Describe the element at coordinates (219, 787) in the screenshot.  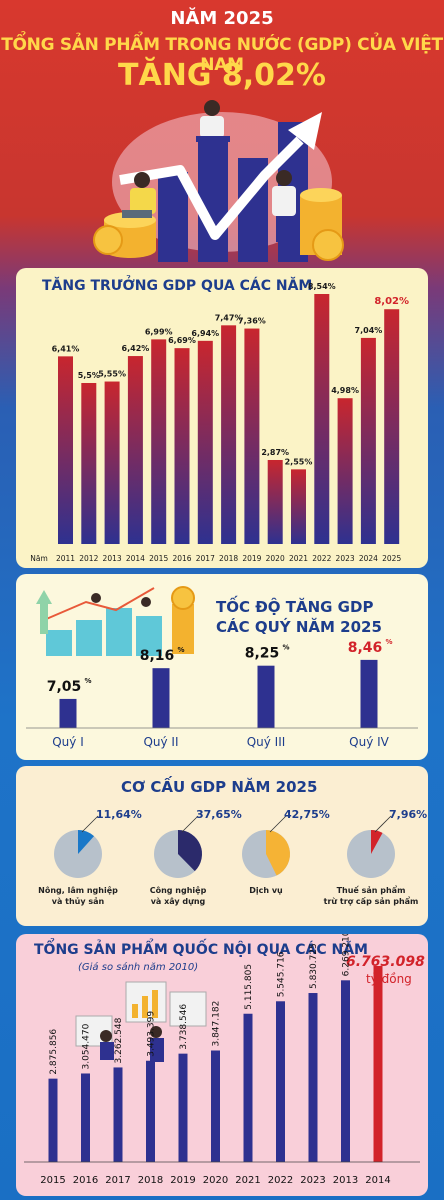
I see `gdp-structure-title: CƠ CẤU GDP NĂM 2025` at that location.